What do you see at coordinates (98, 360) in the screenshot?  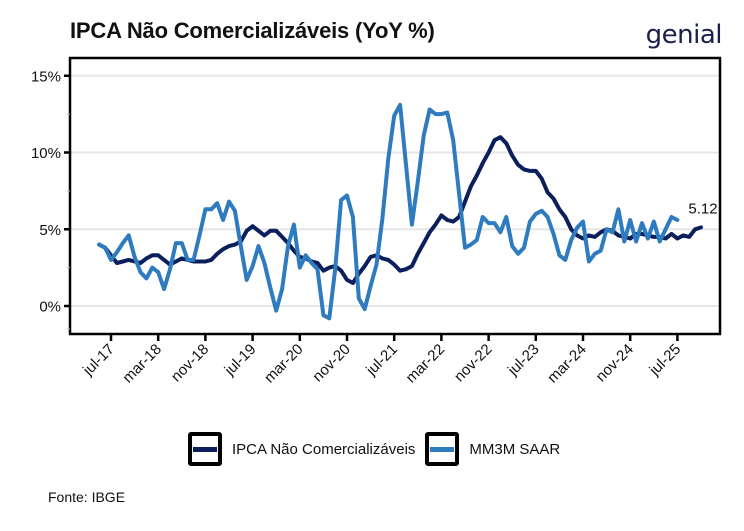 I see `x-tick-label: jul-17` at bounding box center [98, 360].